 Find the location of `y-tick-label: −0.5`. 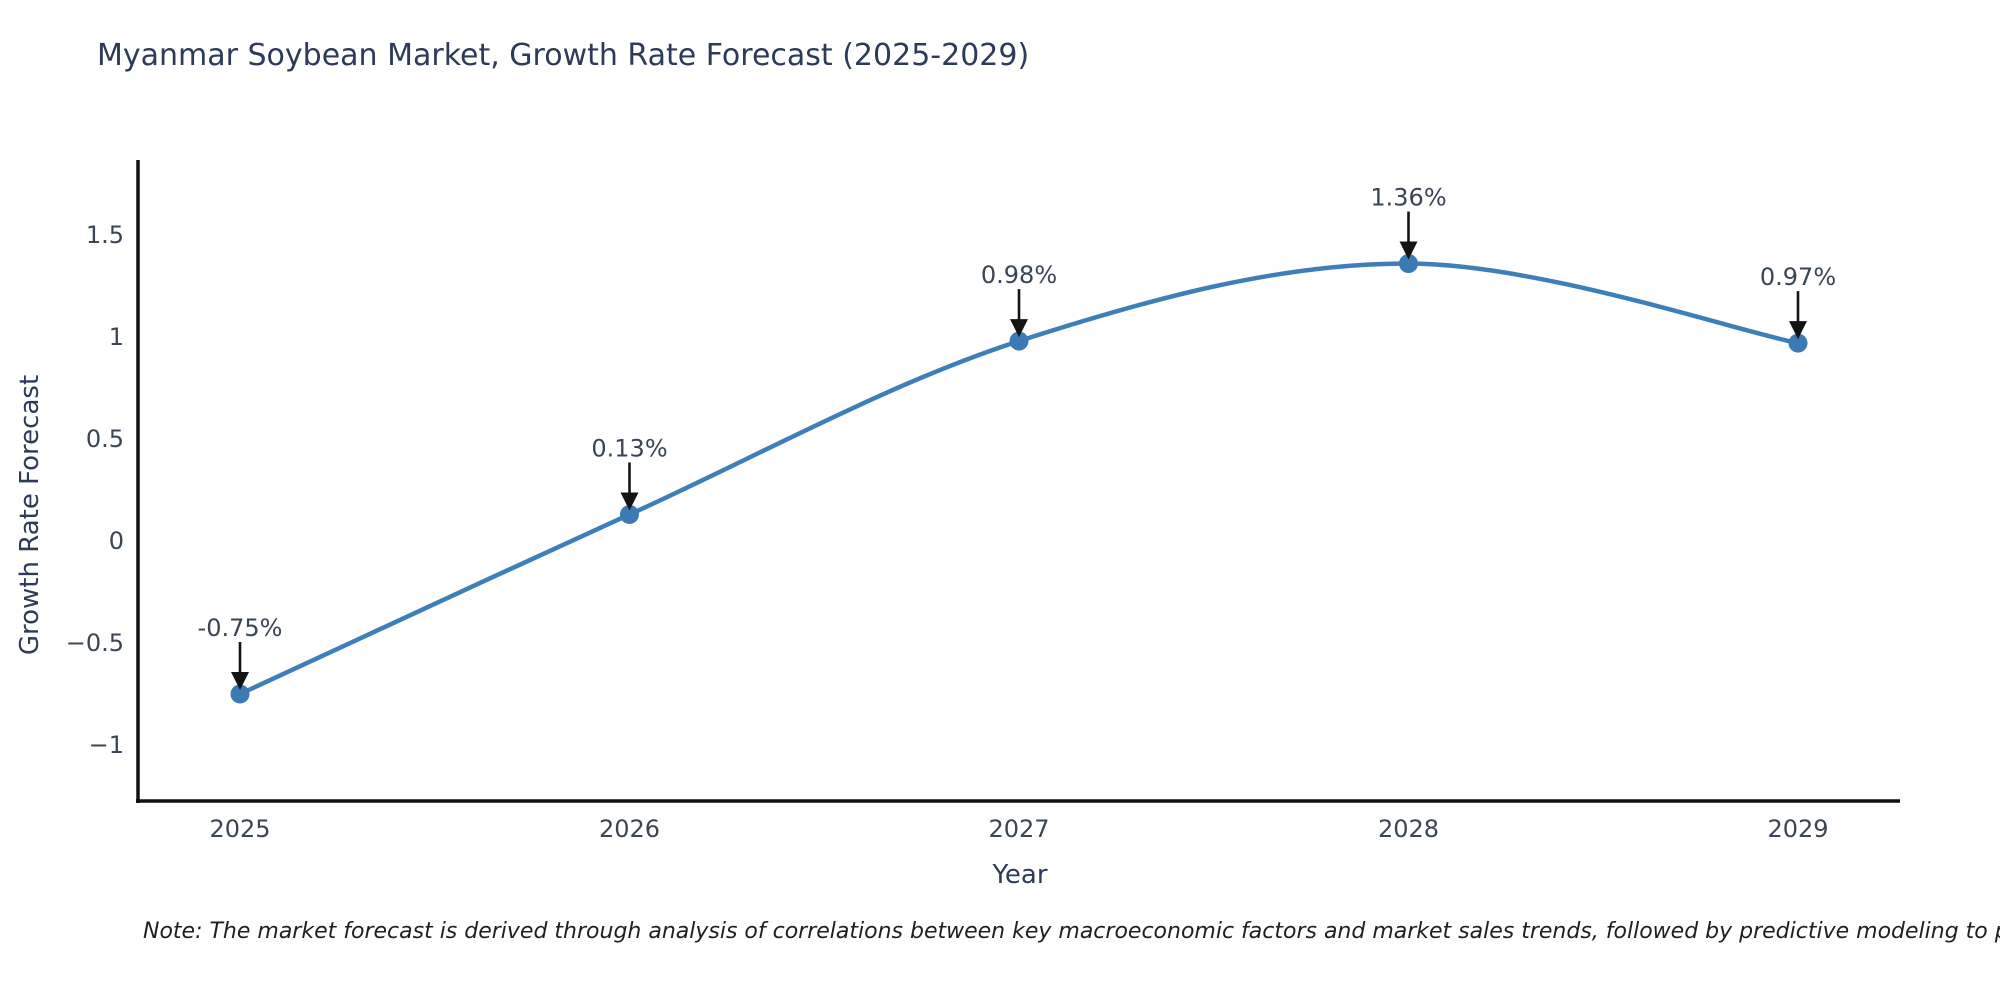

y-tick-label: −0.5 is located at coordinates (95, 643).